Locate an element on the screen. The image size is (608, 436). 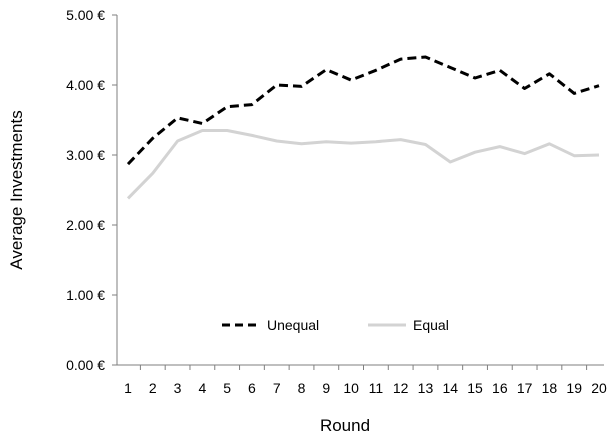
x-tick-label: 14 is located at coordinates (450, 388).